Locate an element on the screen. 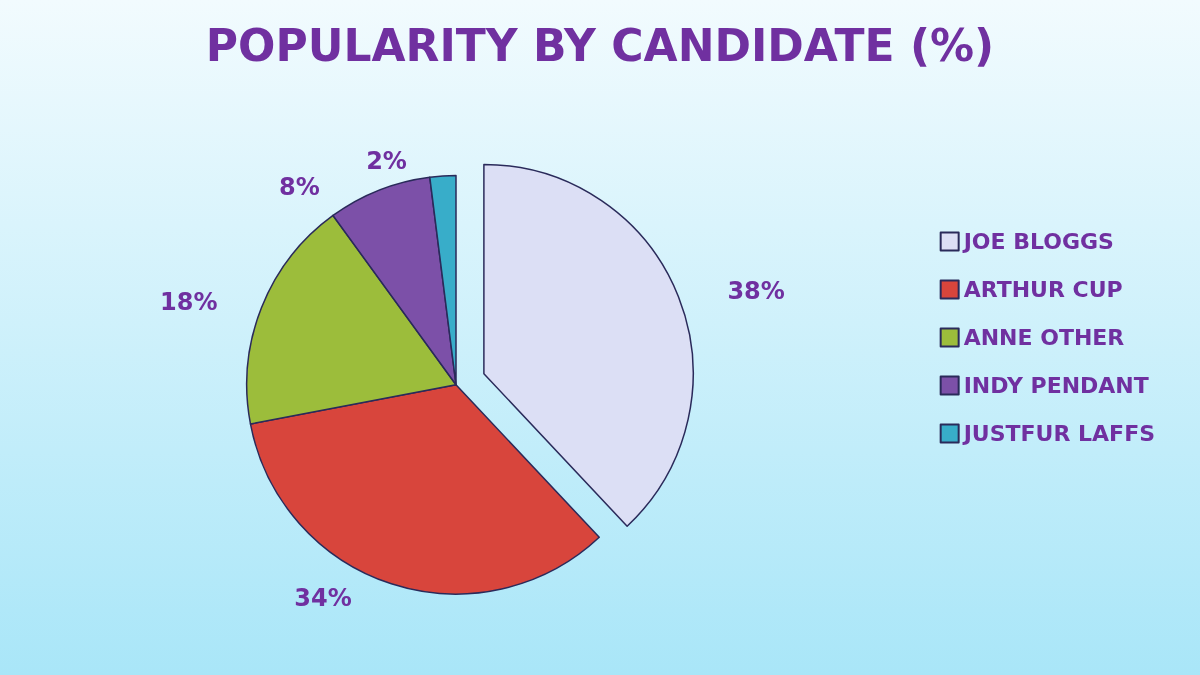 The image size is (1200, 675). data-label: 8% is located at coordinates (299, 186).